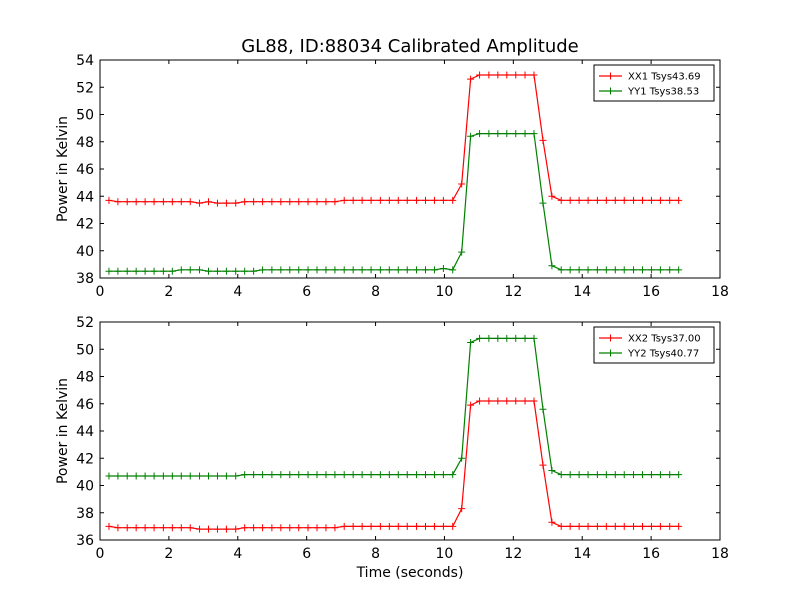 The image size is (800, 600). Describe the element at coordinates (663, 354) in the screenshot. I see `legend-label: YY2 Tsys40.77` at that location.